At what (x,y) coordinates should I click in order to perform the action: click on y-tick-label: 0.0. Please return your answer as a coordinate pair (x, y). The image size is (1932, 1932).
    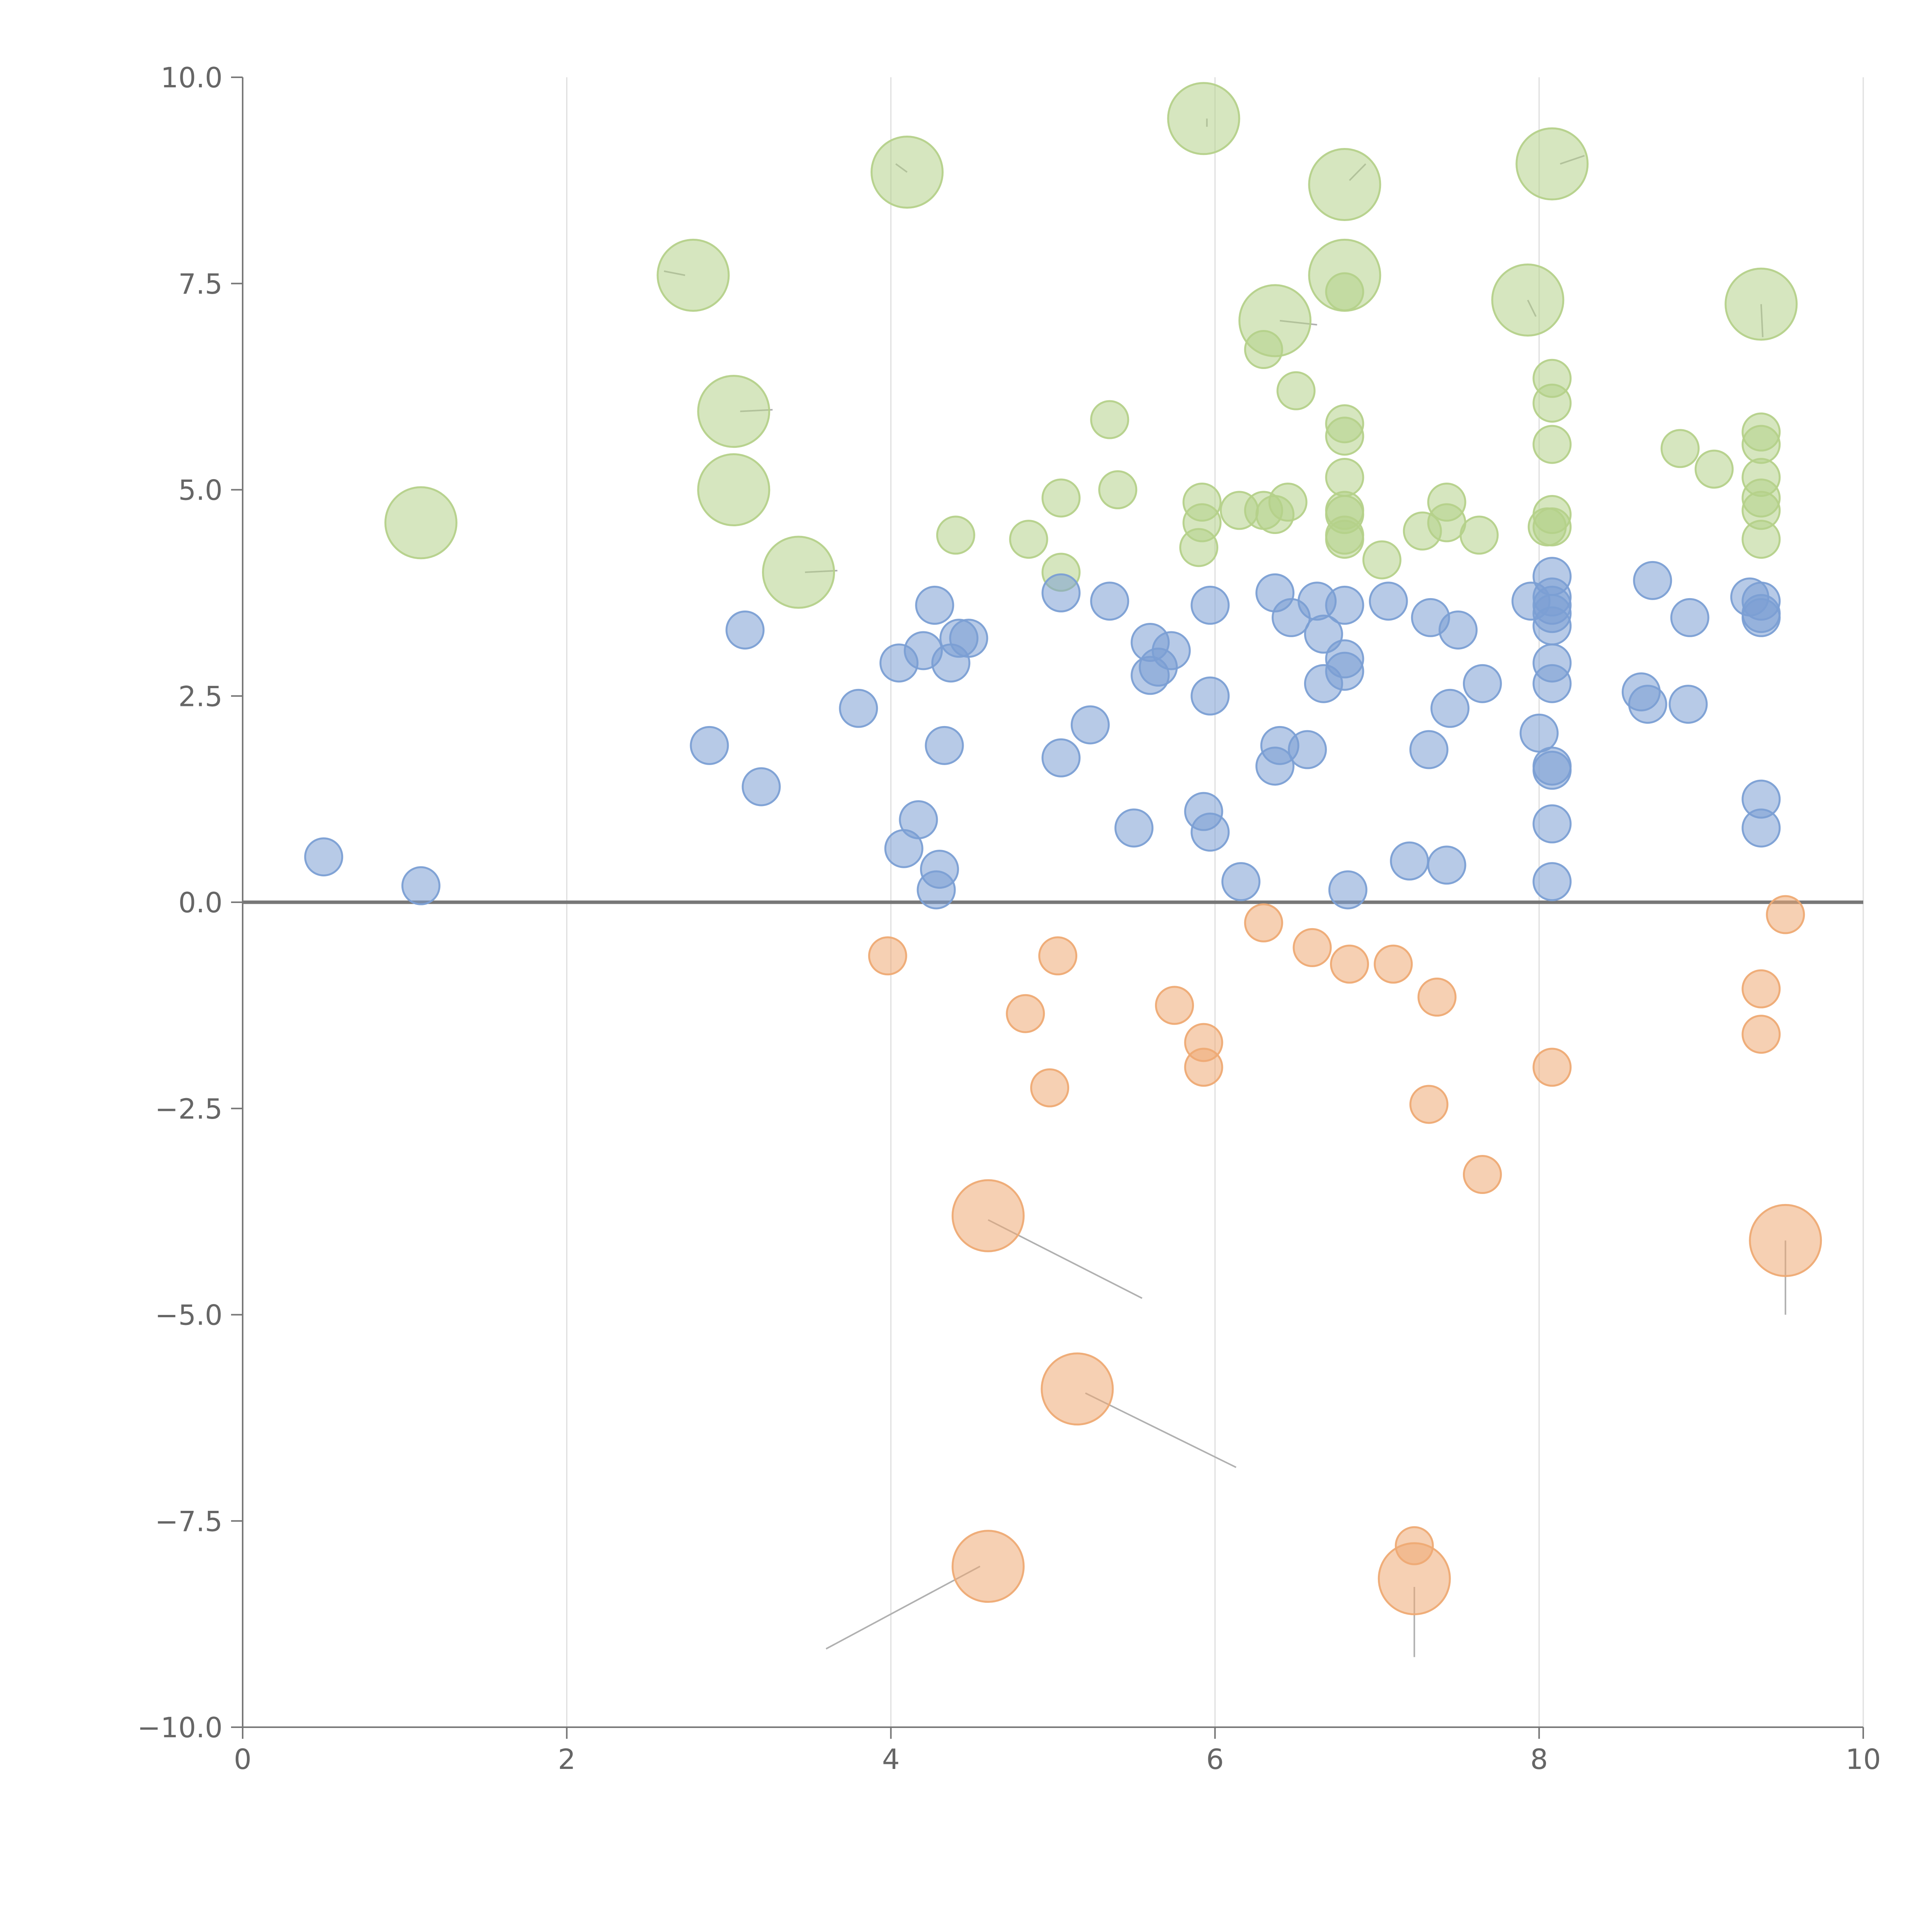
    Looking at the image, I should click on (200, 903).